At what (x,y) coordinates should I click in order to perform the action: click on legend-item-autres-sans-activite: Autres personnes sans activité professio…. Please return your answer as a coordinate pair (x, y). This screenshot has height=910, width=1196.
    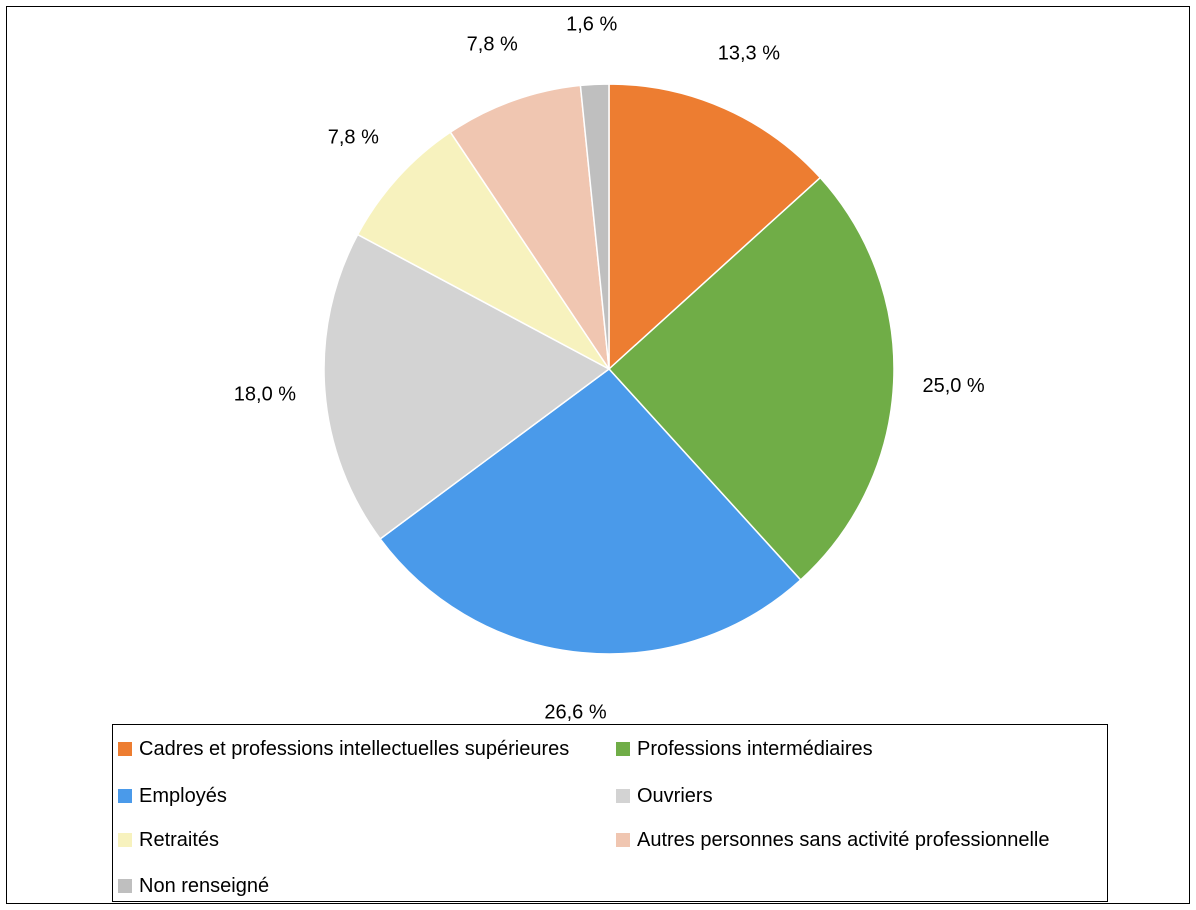
    Looking at the image, I should click on (832, 840).